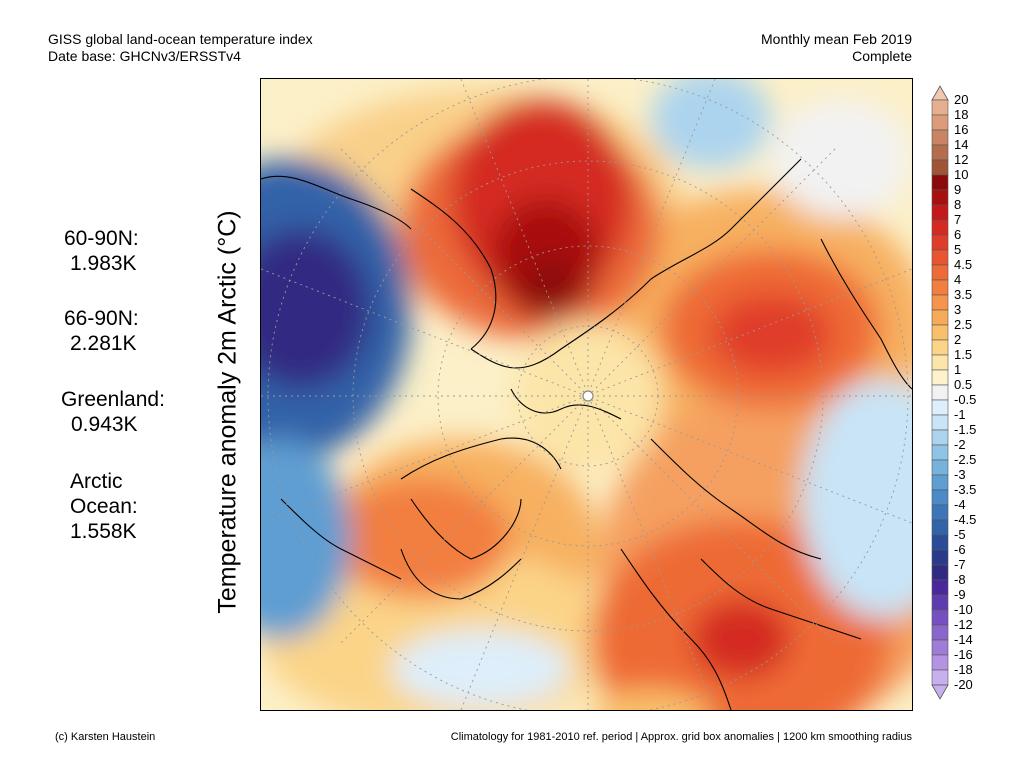 This screenshot has height=768, width=1024. I want to click on colorbar-tick-label: 20, so click(961, 99).